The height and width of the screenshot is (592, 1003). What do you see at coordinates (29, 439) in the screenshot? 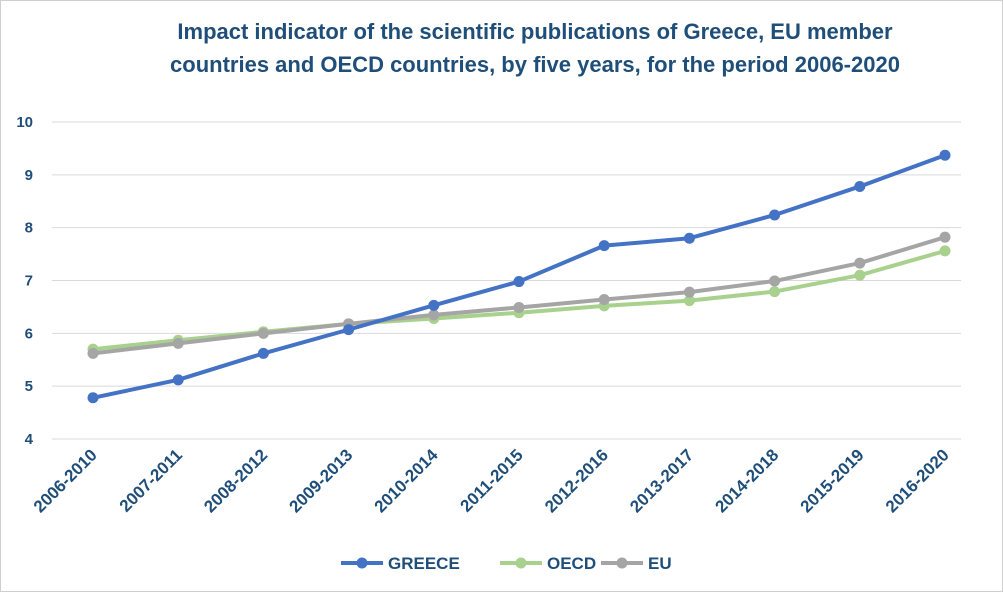
I see `y-tick-label: 4` at bounding box center [29, 439].